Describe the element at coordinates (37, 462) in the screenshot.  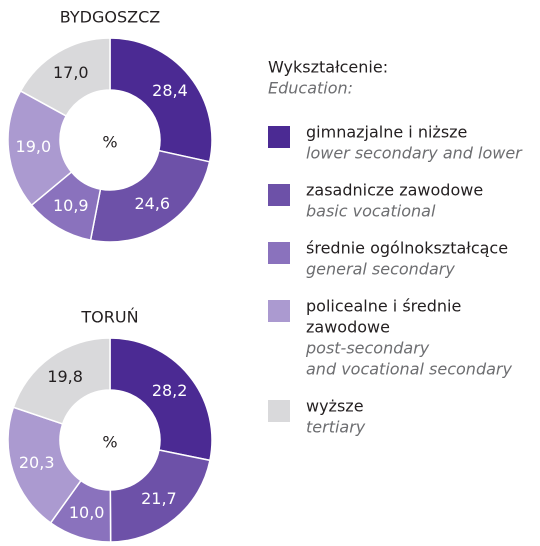
I see `data-label: 20,3` at that location.